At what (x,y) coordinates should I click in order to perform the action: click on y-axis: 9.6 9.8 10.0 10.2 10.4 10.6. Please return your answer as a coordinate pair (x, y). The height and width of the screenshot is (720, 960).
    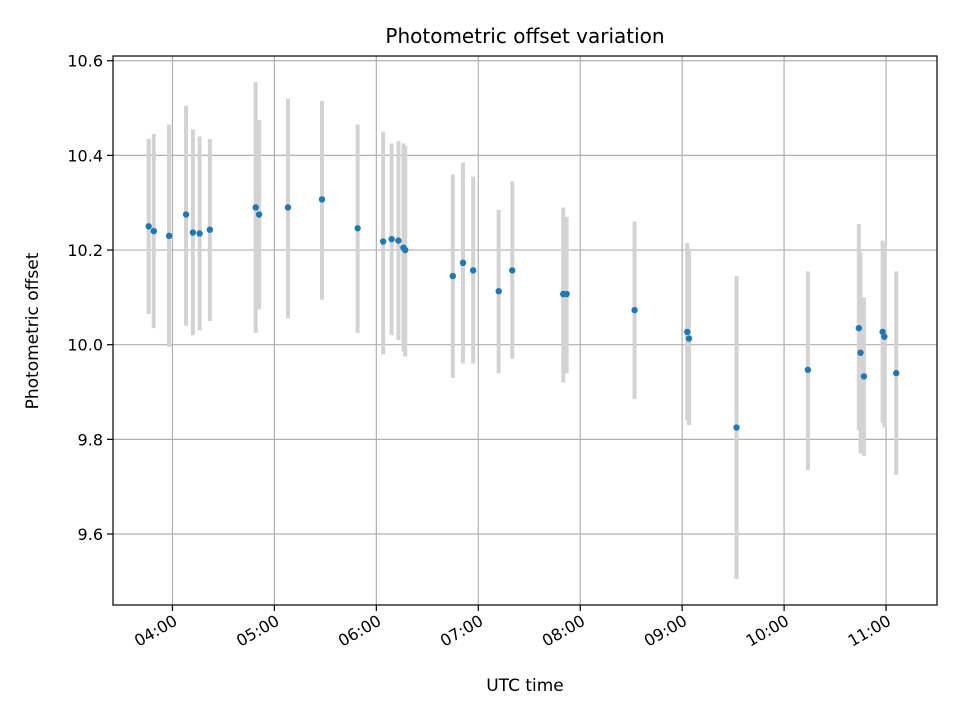
    Looking at the image, I should click on (90, 298).